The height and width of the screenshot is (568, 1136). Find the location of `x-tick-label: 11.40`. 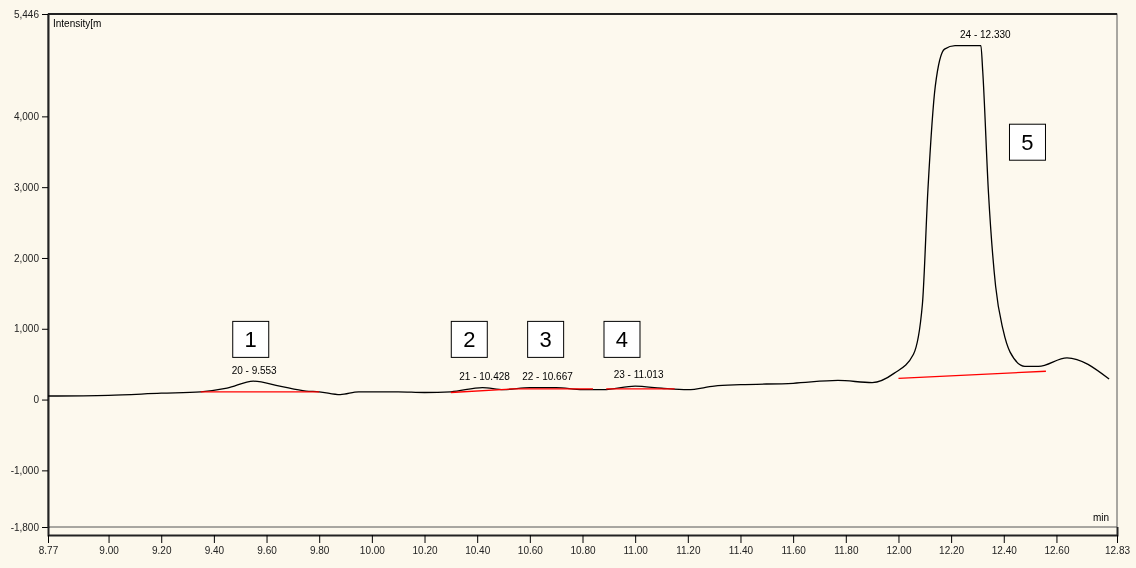

x-tick-label: 11.40 is located at coordinates (741, 551).